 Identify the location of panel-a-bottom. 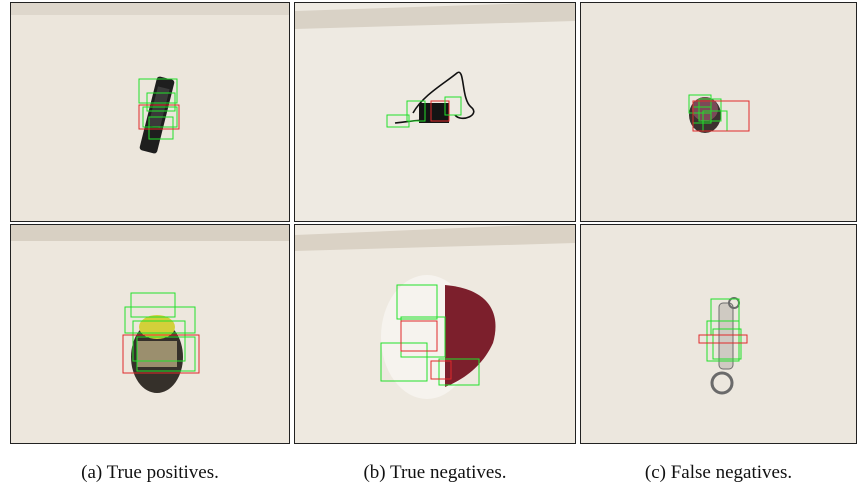
(150, 334).